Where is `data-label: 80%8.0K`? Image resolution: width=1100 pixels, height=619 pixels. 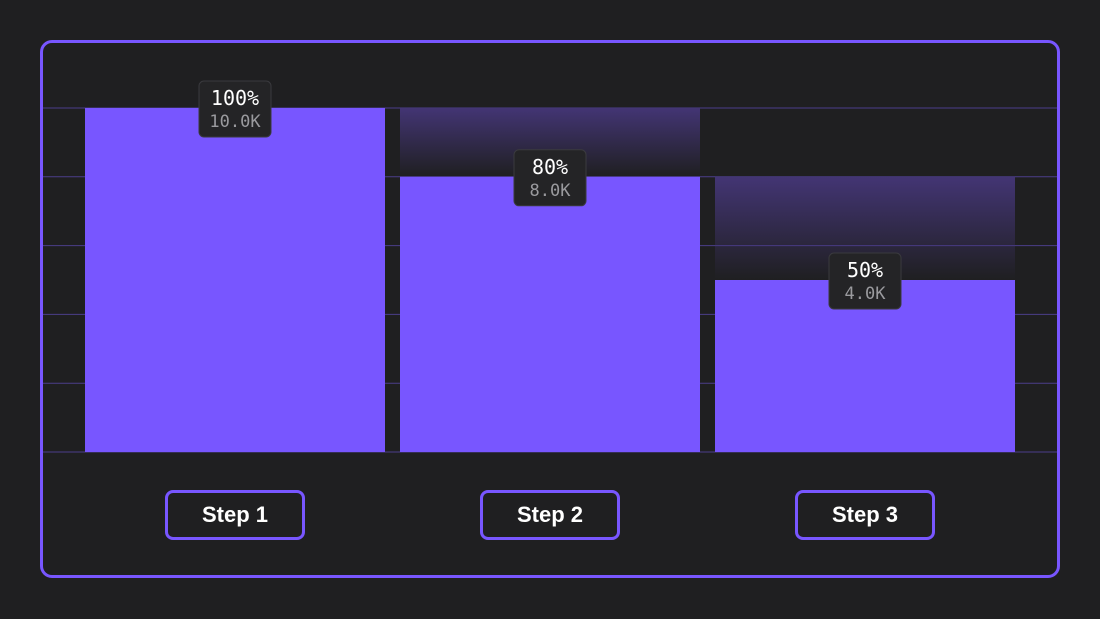 data-label: 80%8.0K is located at coordinates (550, 178).